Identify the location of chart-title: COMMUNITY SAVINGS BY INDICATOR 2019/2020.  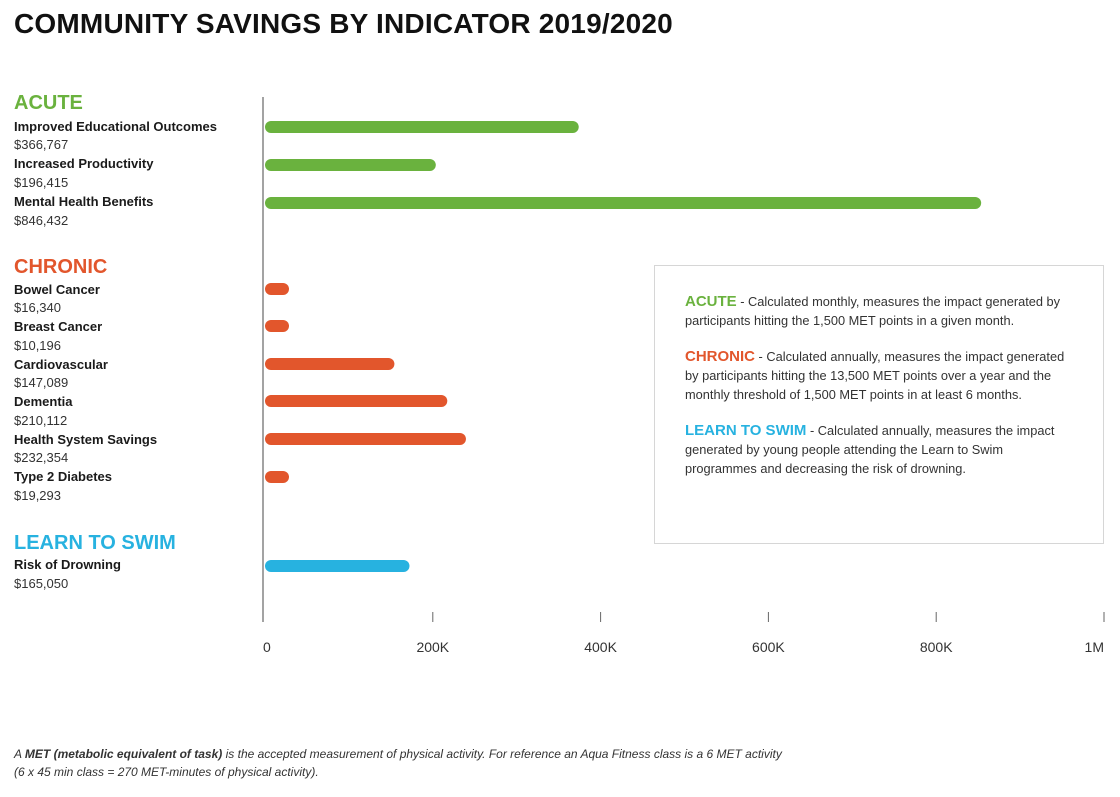
(343, 23).